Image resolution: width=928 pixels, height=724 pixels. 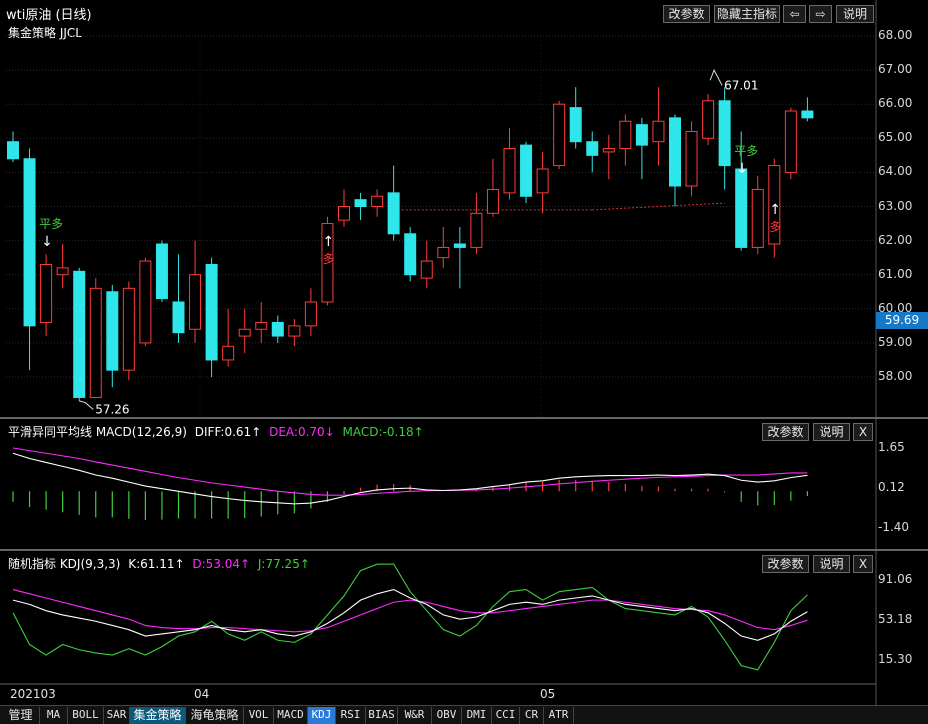 I want to click on macd-help-button: 说明, so click(x=831, y=432).